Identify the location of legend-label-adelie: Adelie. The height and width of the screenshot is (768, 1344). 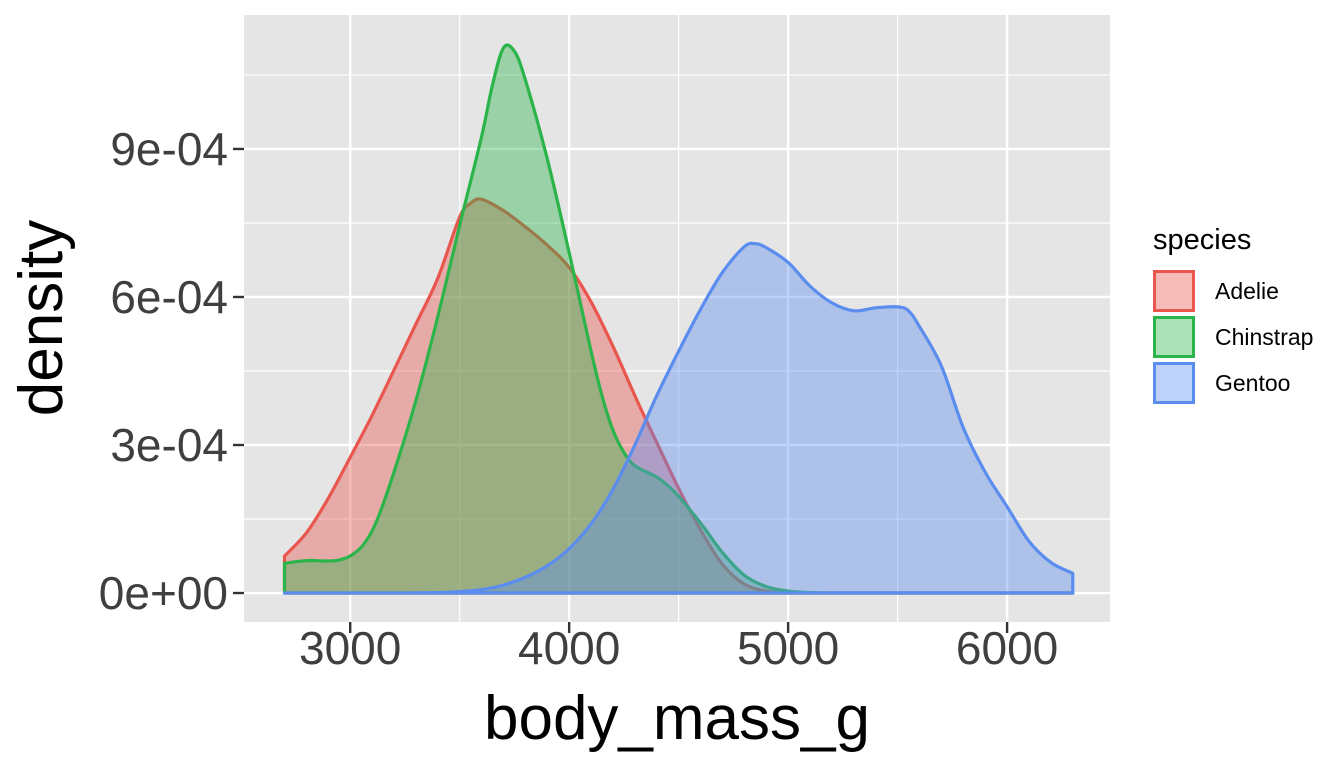
(1247, 290).